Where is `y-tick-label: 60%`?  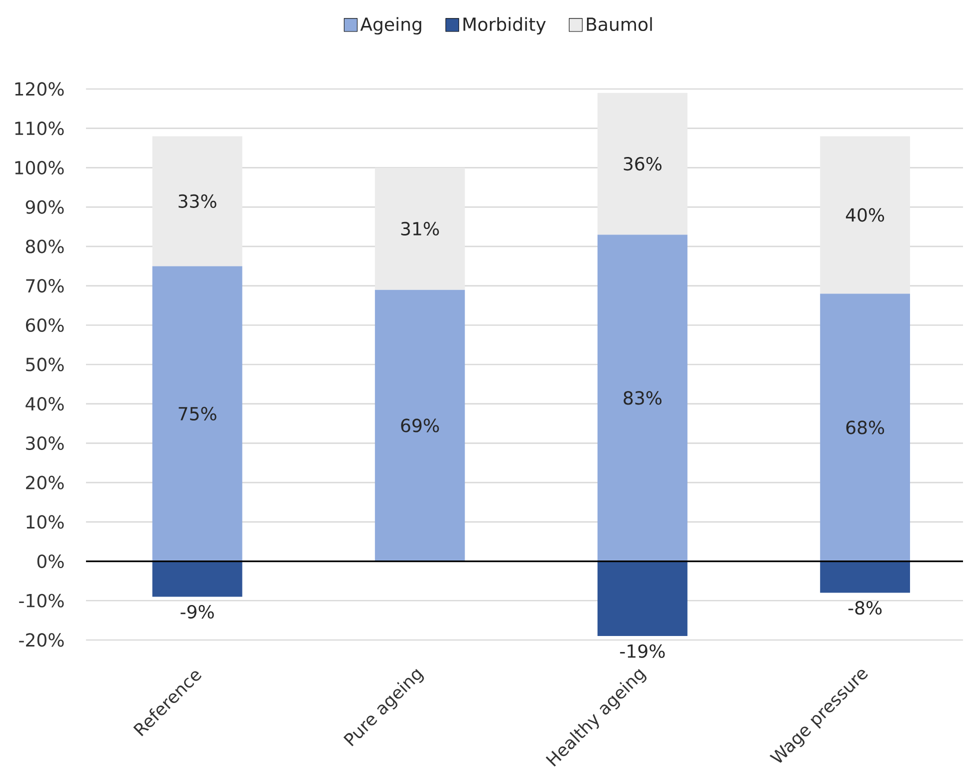
y-tick-label: 60% is located at coordinates (45, 325).